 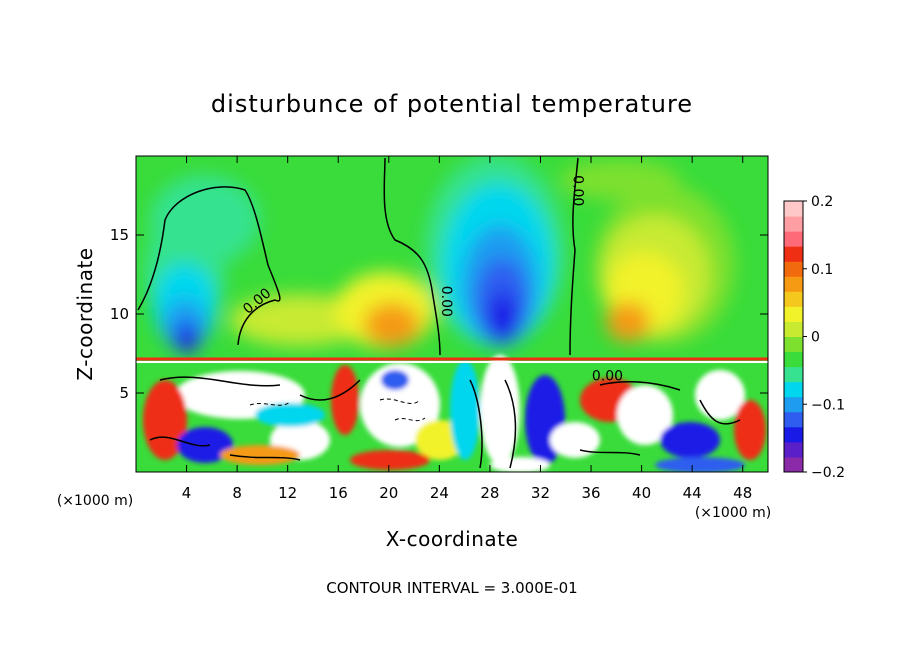 I want to click on y-tick-label: 10, so click(x=119, y=314).